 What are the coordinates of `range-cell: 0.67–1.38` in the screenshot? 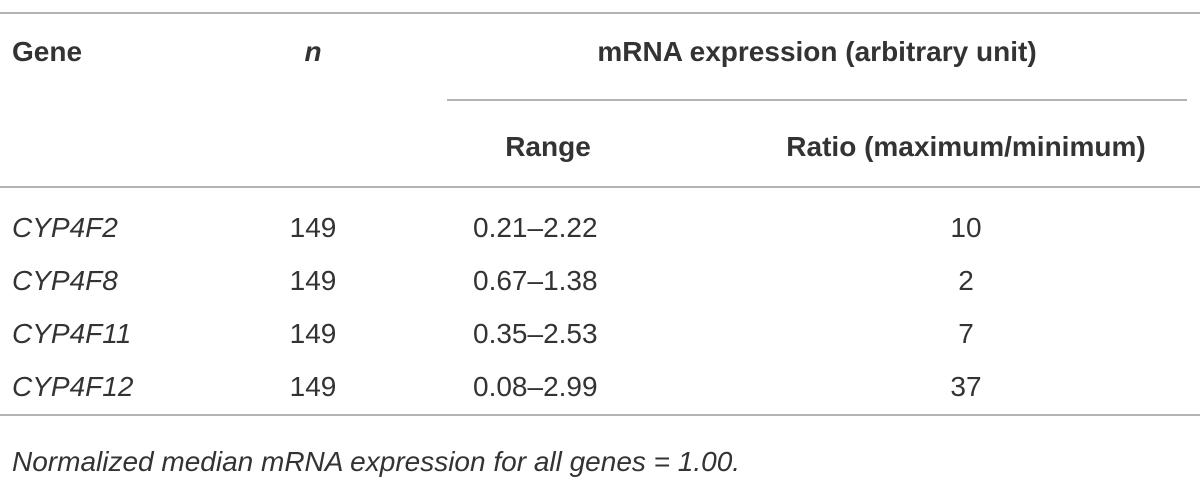 It's located at (535, 280).